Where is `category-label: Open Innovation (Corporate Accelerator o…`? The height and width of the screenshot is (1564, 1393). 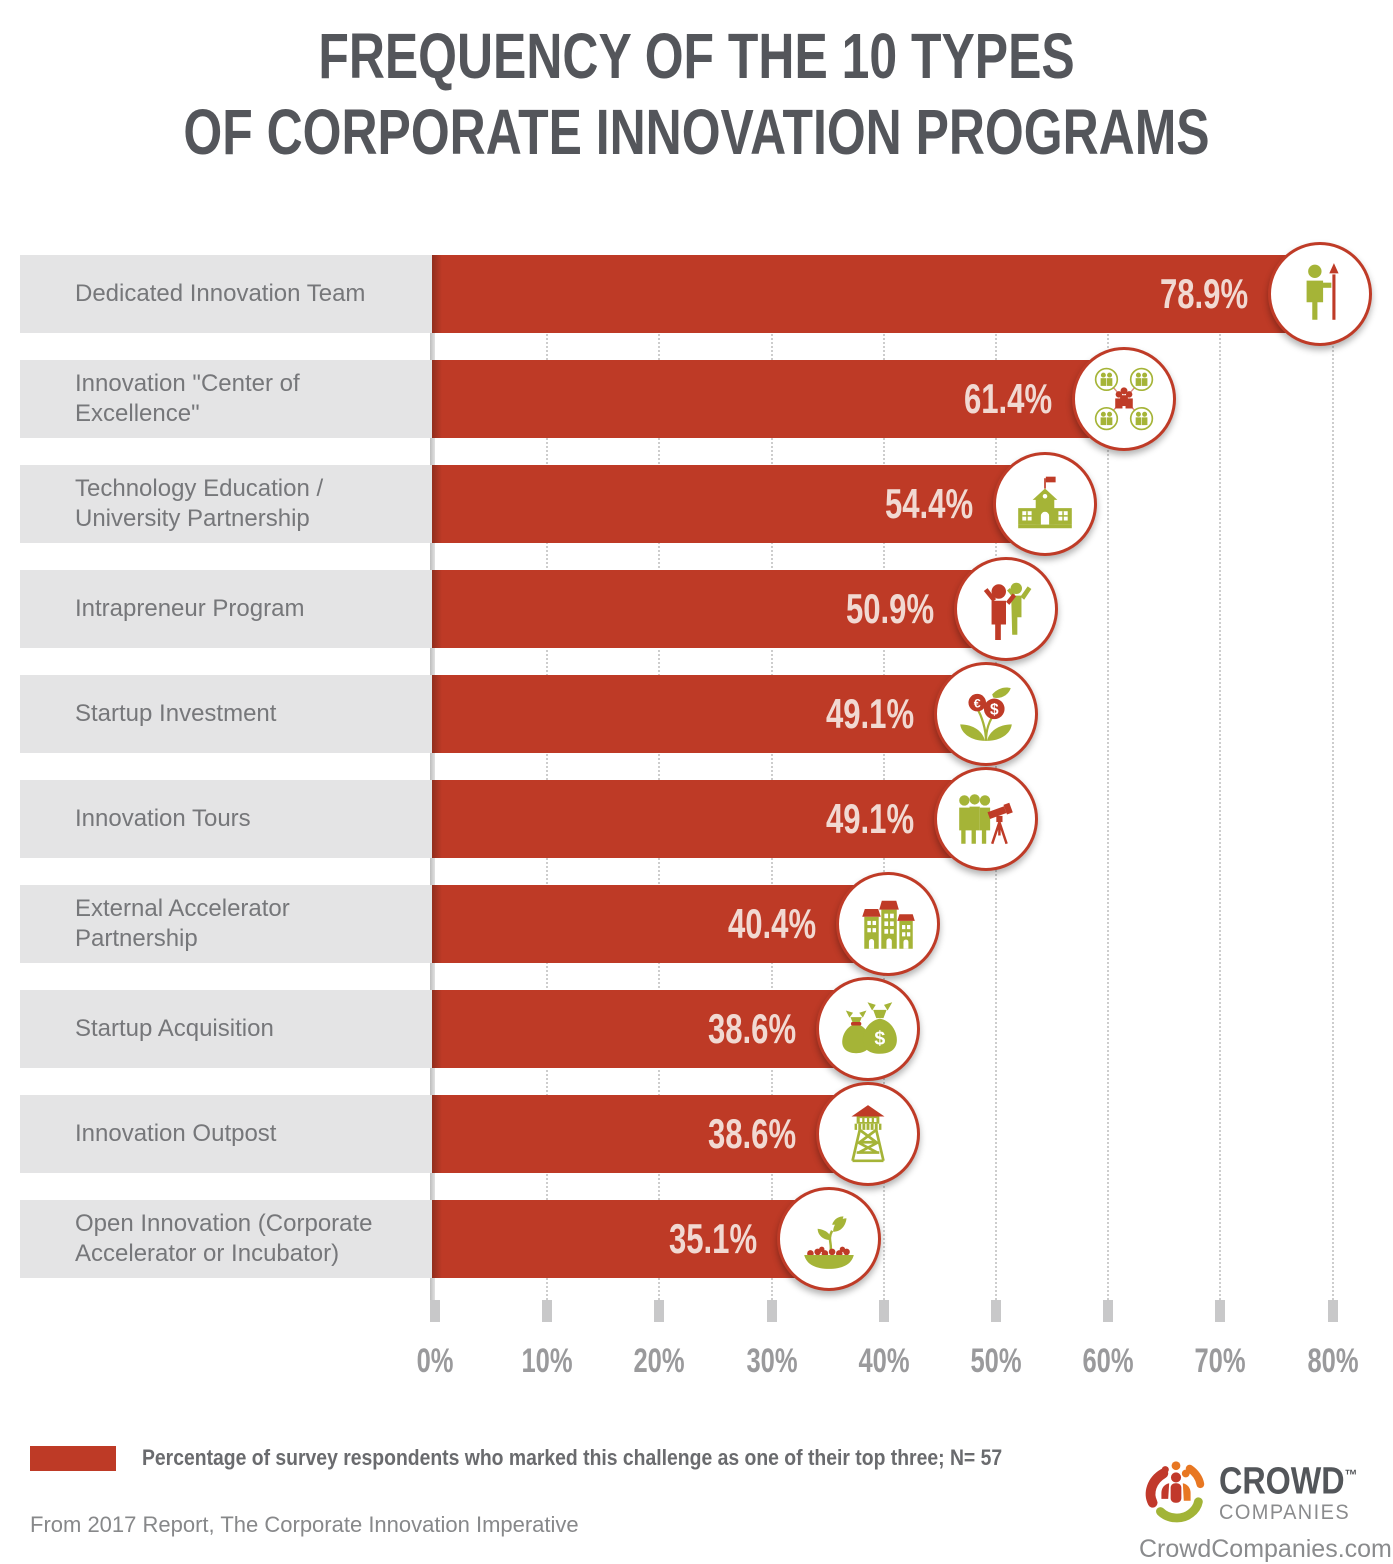
category-label: Open Innovation (Corporate Accelerator o… is located at coordinates (224, 1238).